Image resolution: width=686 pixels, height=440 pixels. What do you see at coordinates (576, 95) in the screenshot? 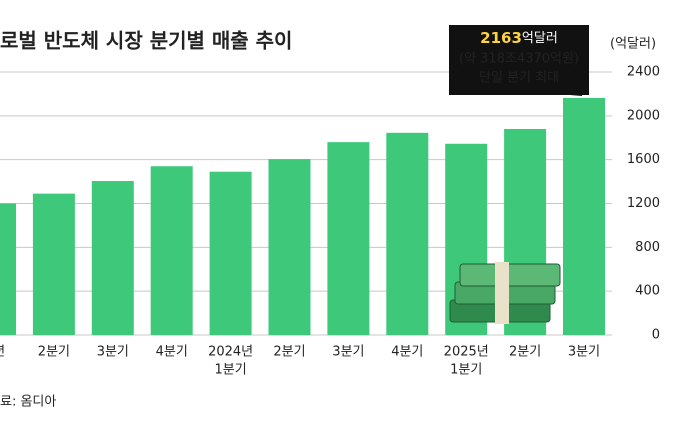
I see `annotation-pointer` at bounding box center [576, 95].